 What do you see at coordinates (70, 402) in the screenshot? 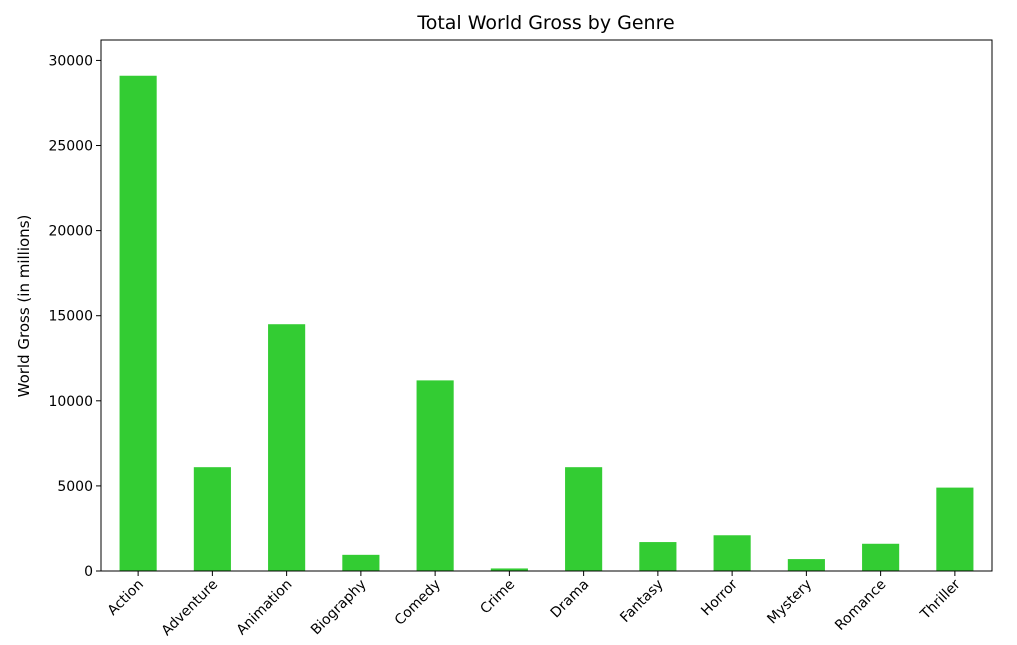
I see `y-tick-label: 10000` at bounding box center [70, 402].